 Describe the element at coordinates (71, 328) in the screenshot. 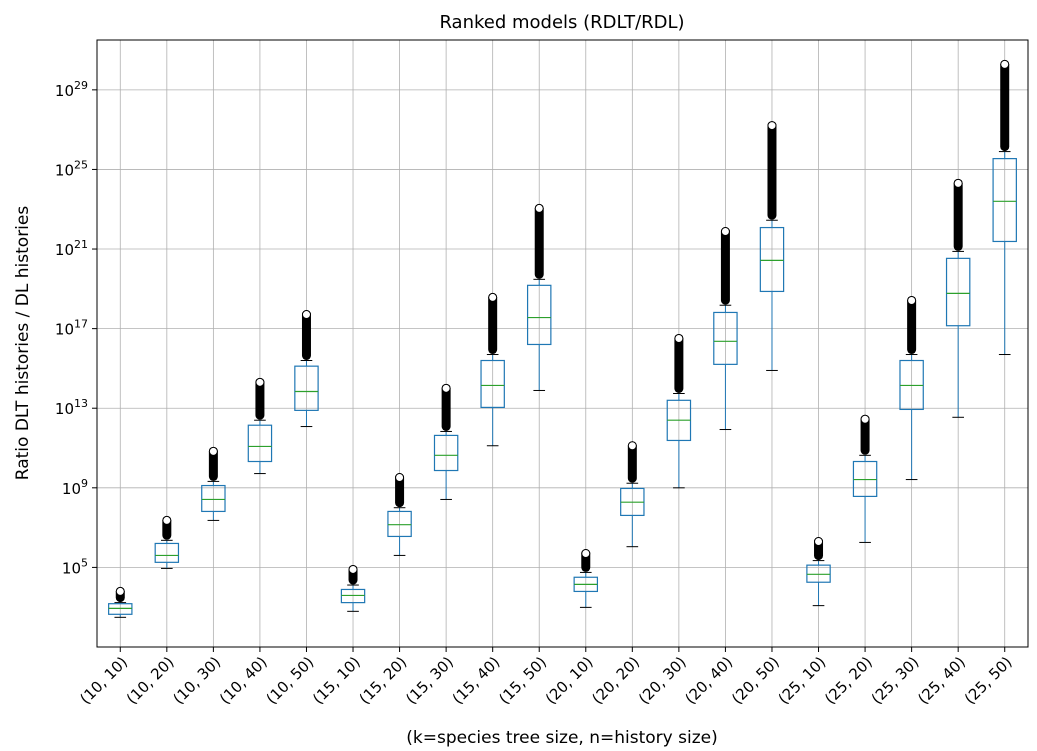

I see `y-tick-label: 10¹⁷` at that location.